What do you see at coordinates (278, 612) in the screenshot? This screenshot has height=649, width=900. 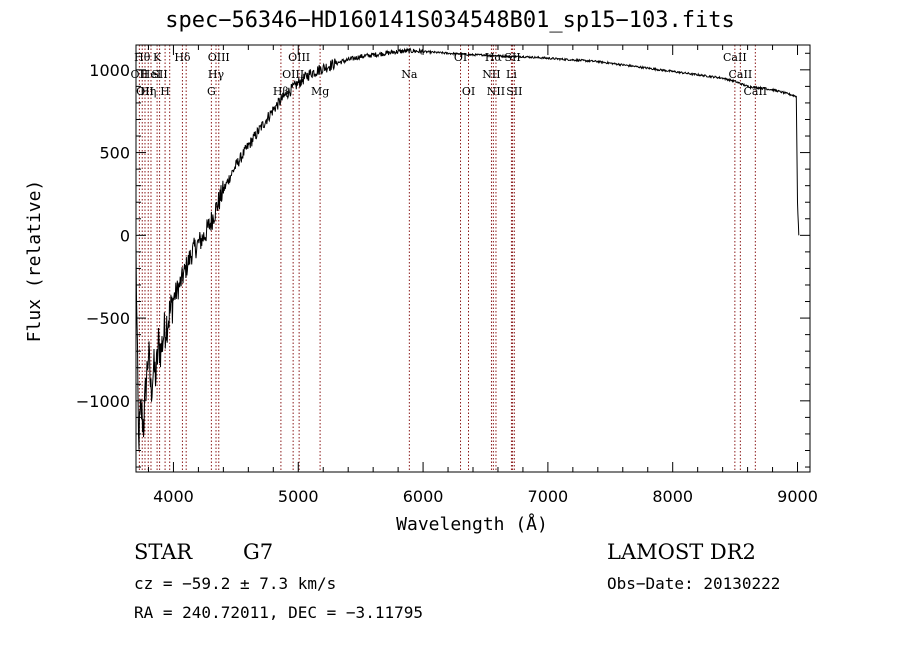 I see `coordinates-text: RA = 240.72011, DEC = −3.11795` at bounding box center [278, 612].